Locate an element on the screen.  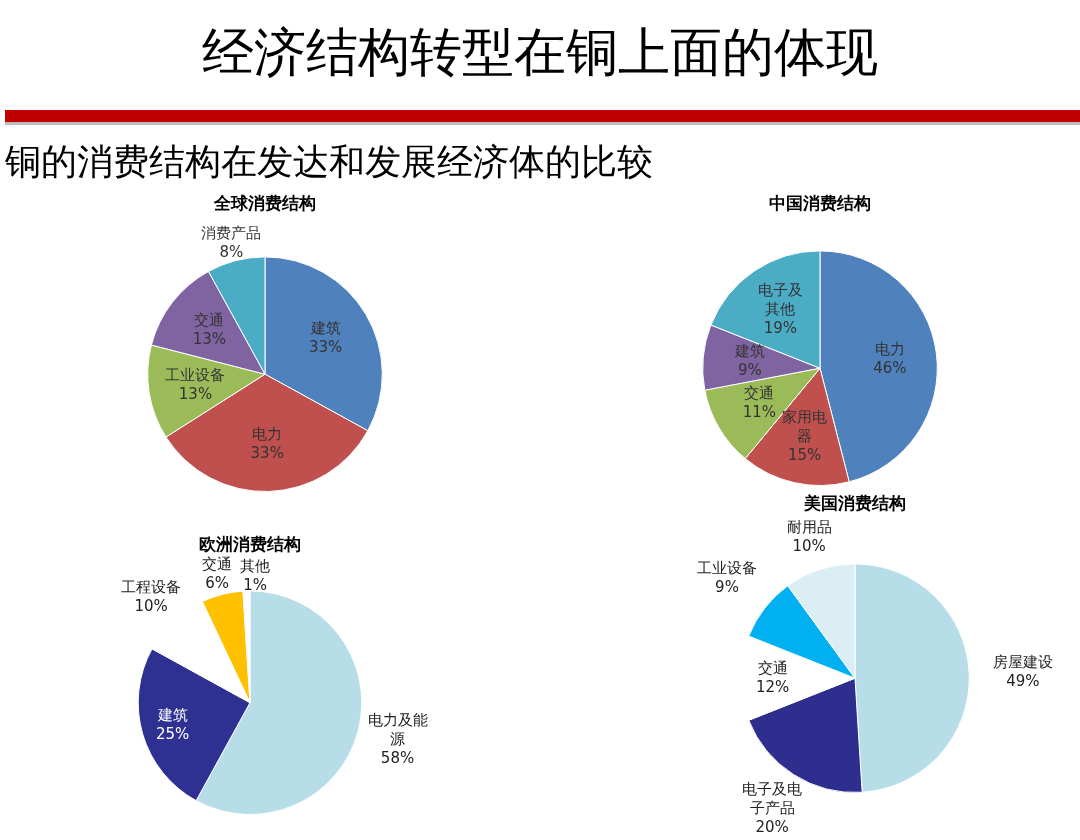
data-label: 1% is located at coordinates (255, 585).